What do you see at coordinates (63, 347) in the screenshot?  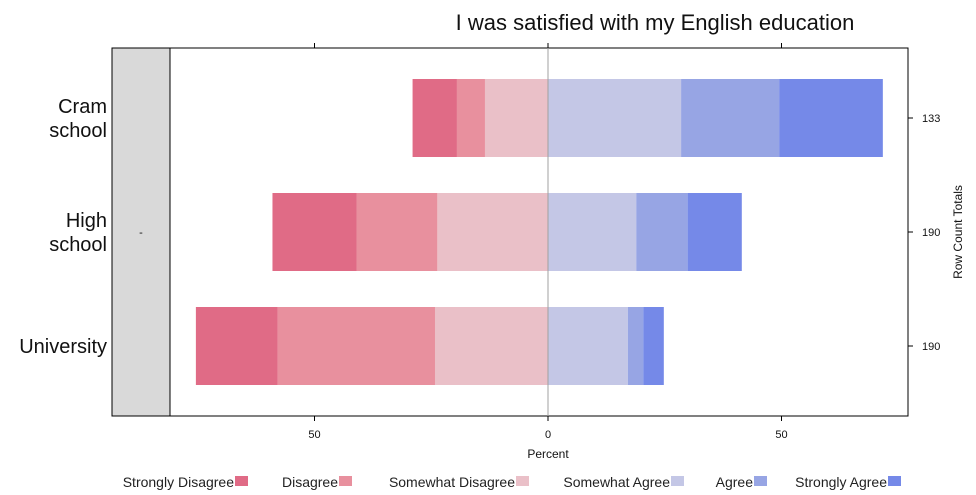 I see `category-label: University` at bounding box center [63, 347].